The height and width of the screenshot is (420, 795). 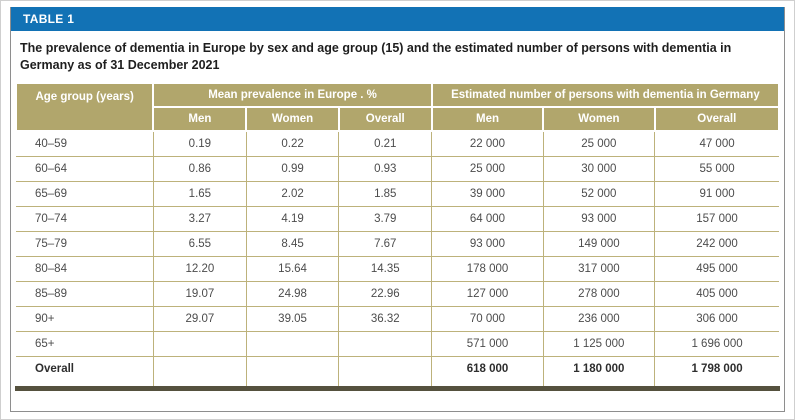 I want to click on data-cell: 236 000, so click(x=599, y=319).